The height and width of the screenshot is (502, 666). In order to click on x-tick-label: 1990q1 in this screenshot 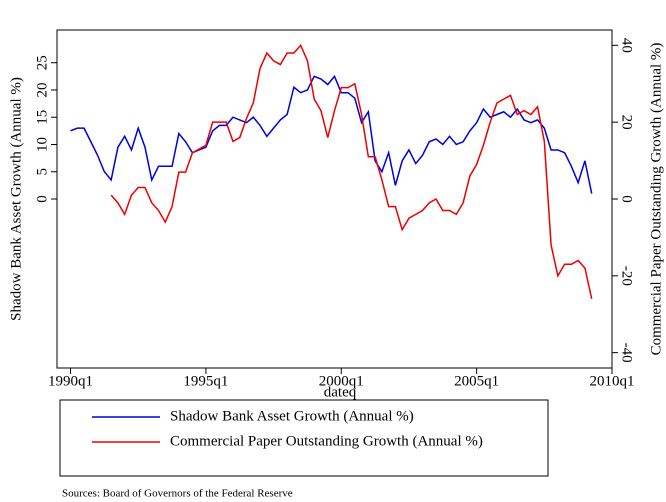, I will do `click(70, 381)`.